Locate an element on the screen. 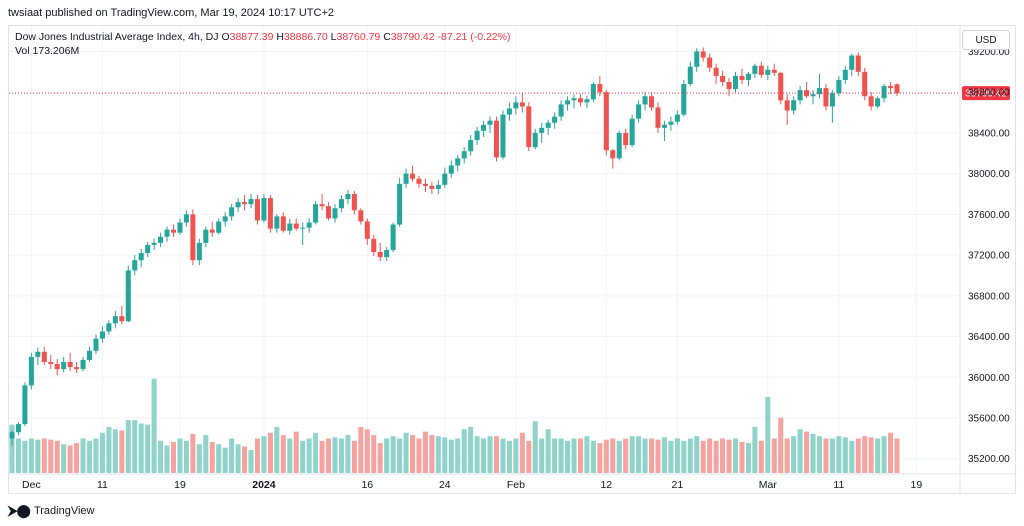 This screenshot has width=1024, height=526. legend-volume-label: Vol is located at coordinates (22, 51).